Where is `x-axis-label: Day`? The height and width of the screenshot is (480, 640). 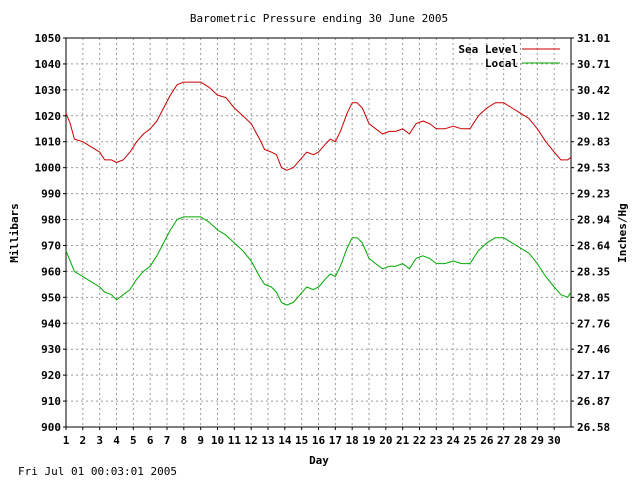
x-axis-label: Day is located at coordinates (319, 460).